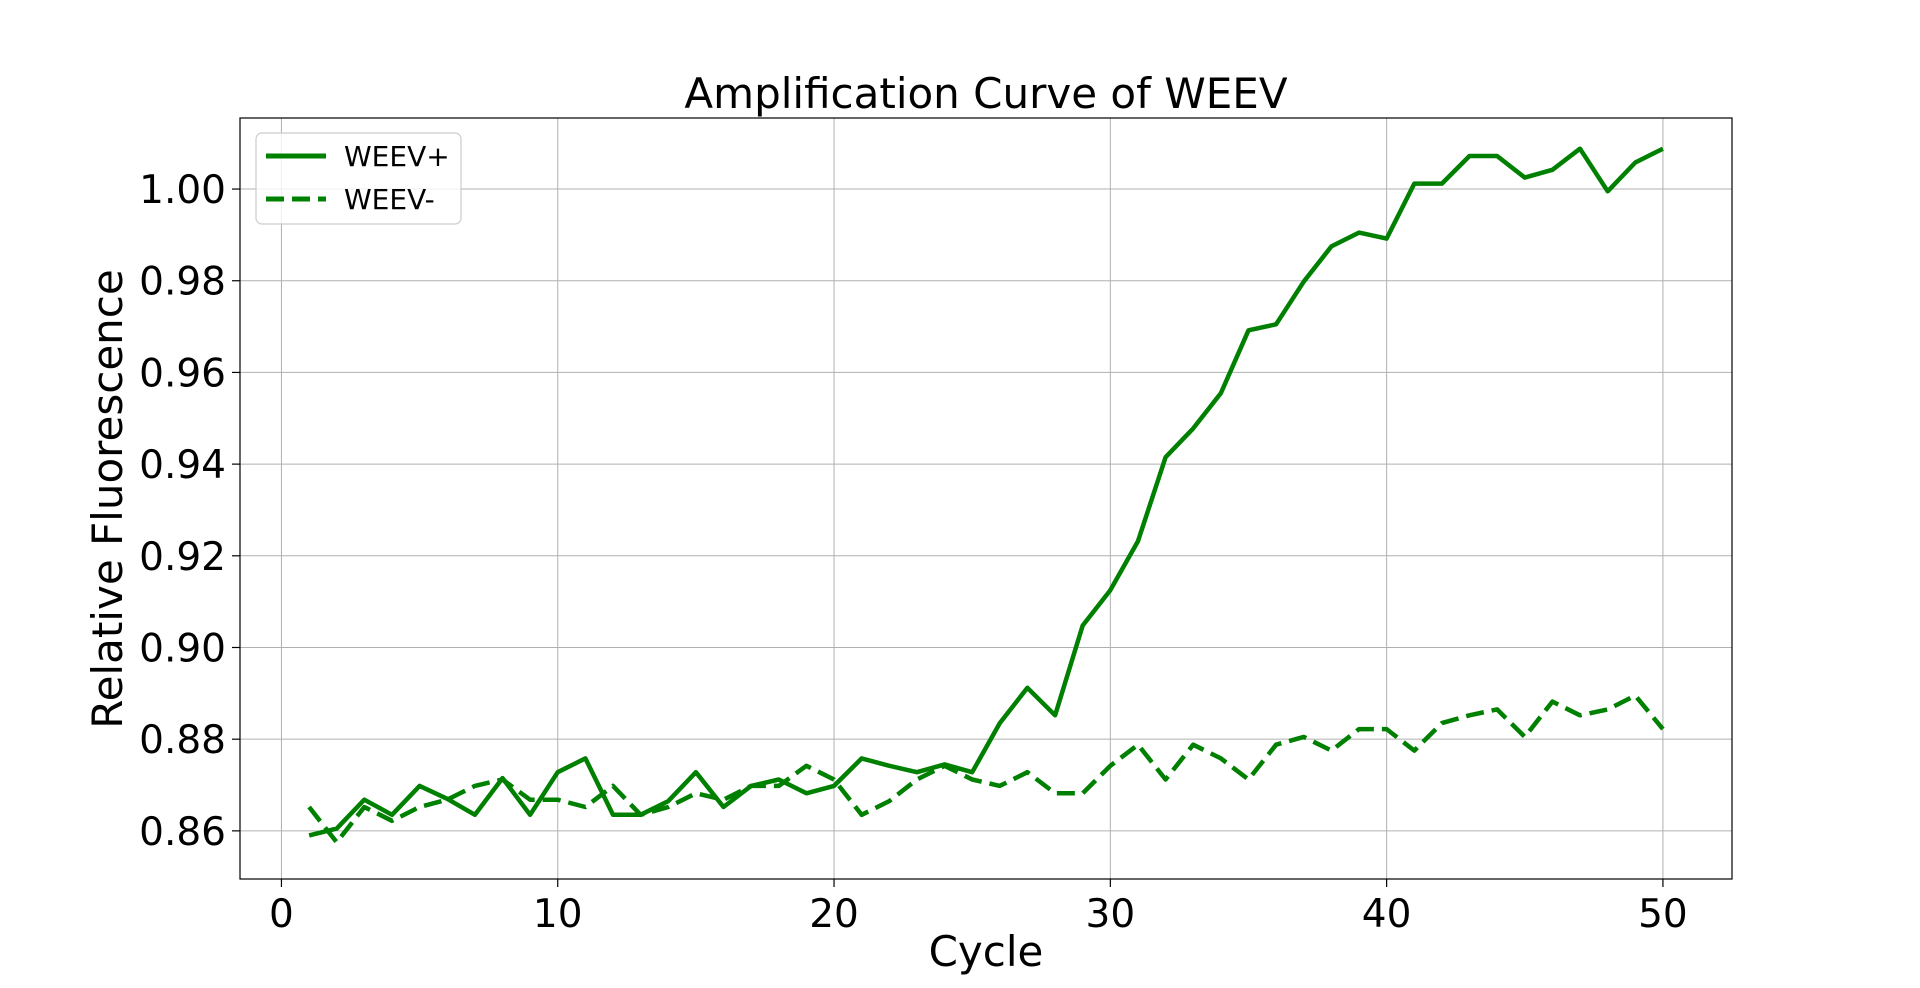 This screenshot has width=1920, height=988. What do you see at coordinates (1663, 914) in the screenshot?
I see `x-tick-label: 50` at bounding box center [1663, 914].